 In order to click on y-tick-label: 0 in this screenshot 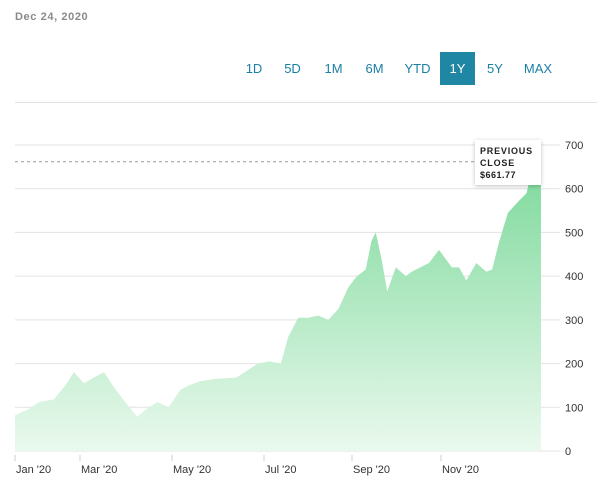, I will do `click(568, 452)`.